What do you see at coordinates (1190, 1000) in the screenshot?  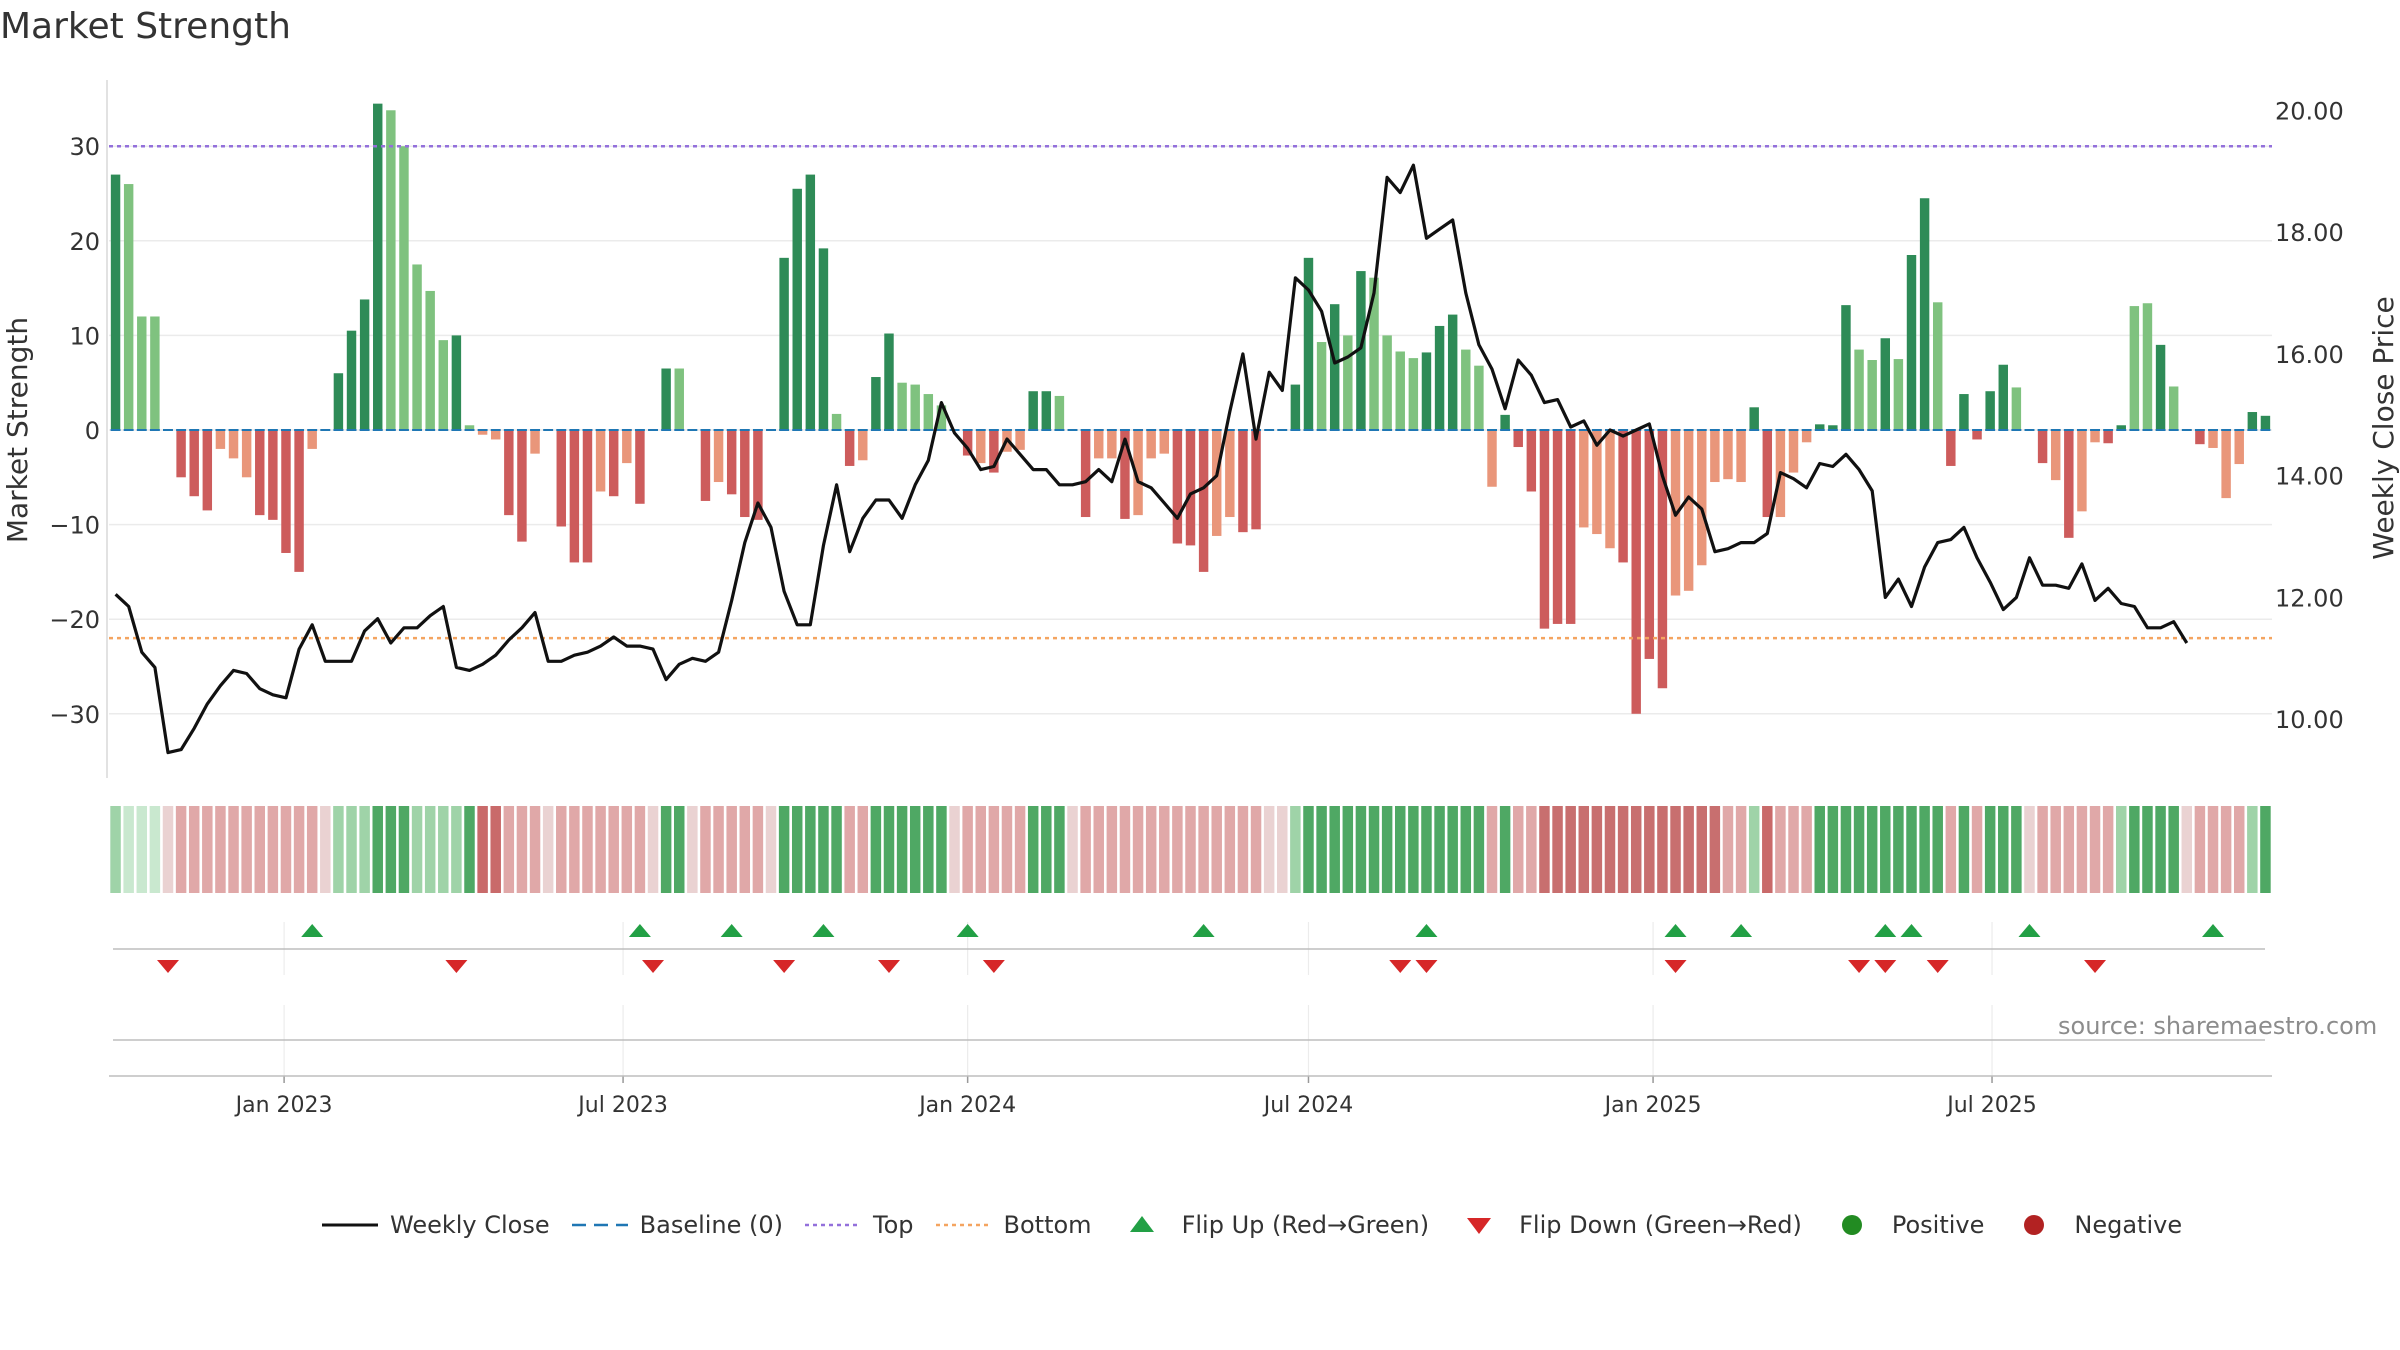 I see `flip-markers` at bounding box center [1190, 1000].